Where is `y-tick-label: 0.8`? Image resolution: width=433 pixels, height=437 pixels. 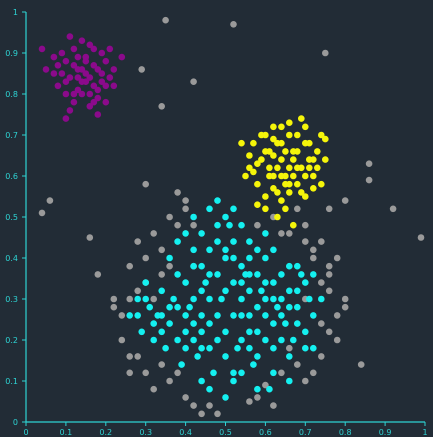
y-tick-label: 0.8 is located at coordinates (11, 94).